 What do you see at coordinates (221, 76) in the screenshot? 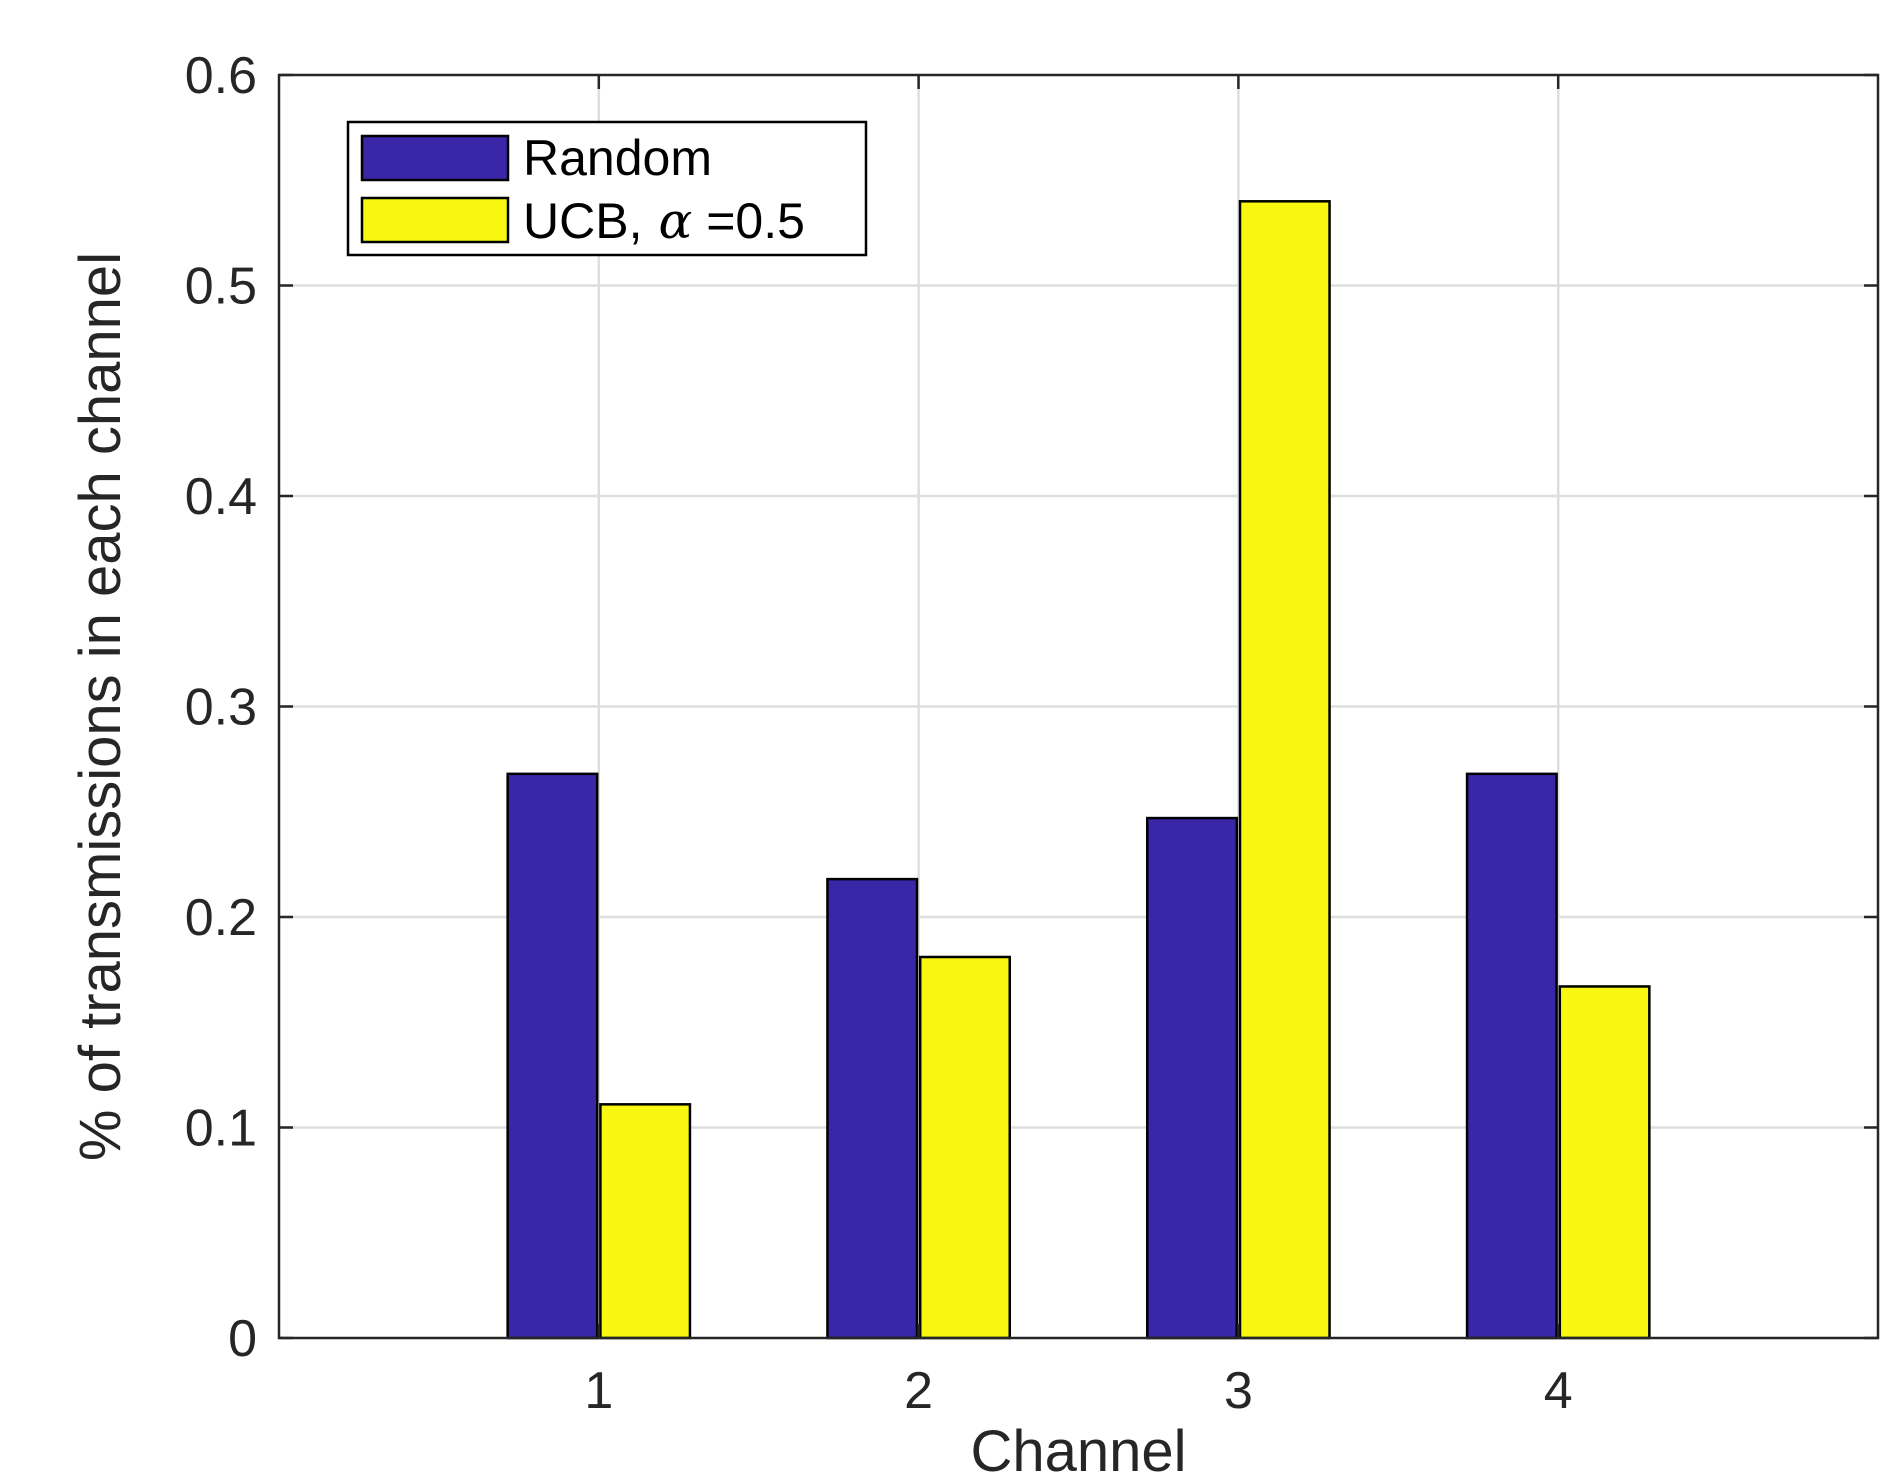
I see `y-tick-label: 0.6` at bounding box center [221, 76].